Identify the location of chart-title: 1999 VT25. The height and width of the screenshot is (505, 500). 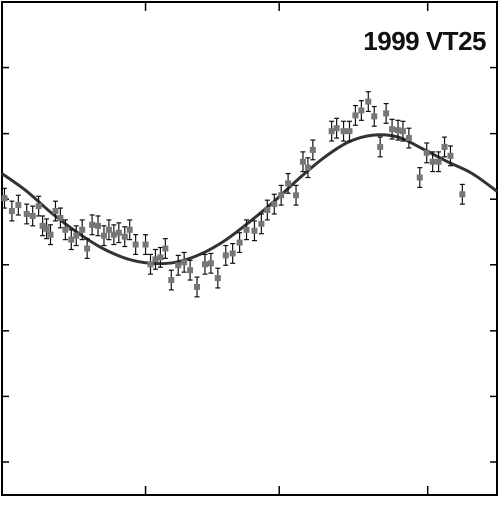
(424, 41).